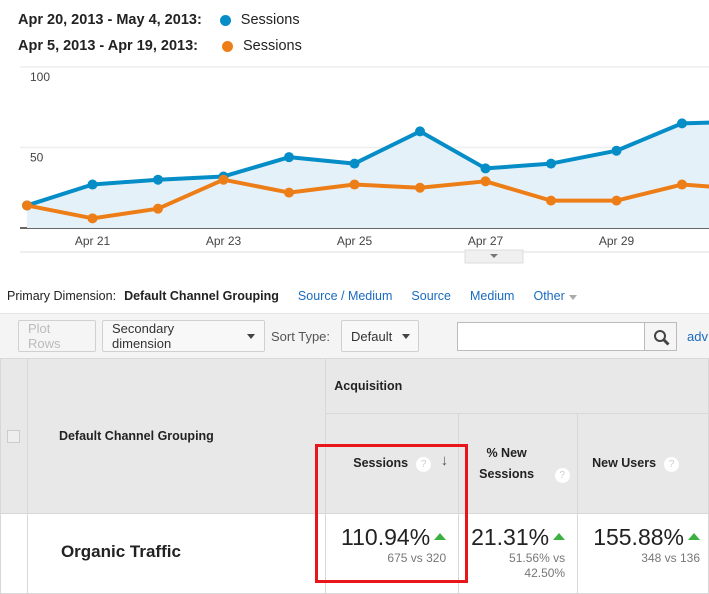 The height and width of the screenshot is (594, 709). What do you see at coordinates (507, 463) in the screenshot?
I see `new-sessions-header-label: % New Sessions` at bounding box center [507, 463].